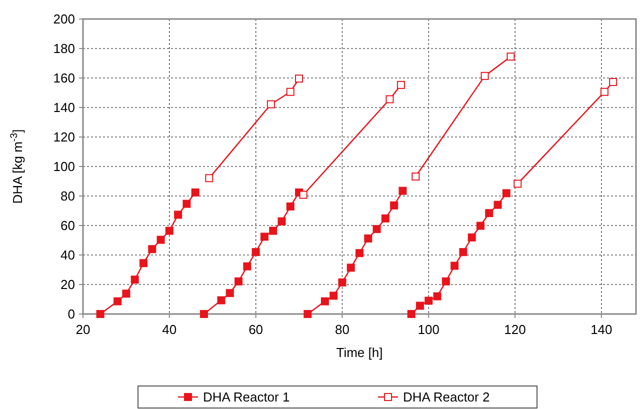  What do you see at coordinates (64, 48) in the screenshot?
I see `y-tick-label: 180` at bounding box center [64, 48].